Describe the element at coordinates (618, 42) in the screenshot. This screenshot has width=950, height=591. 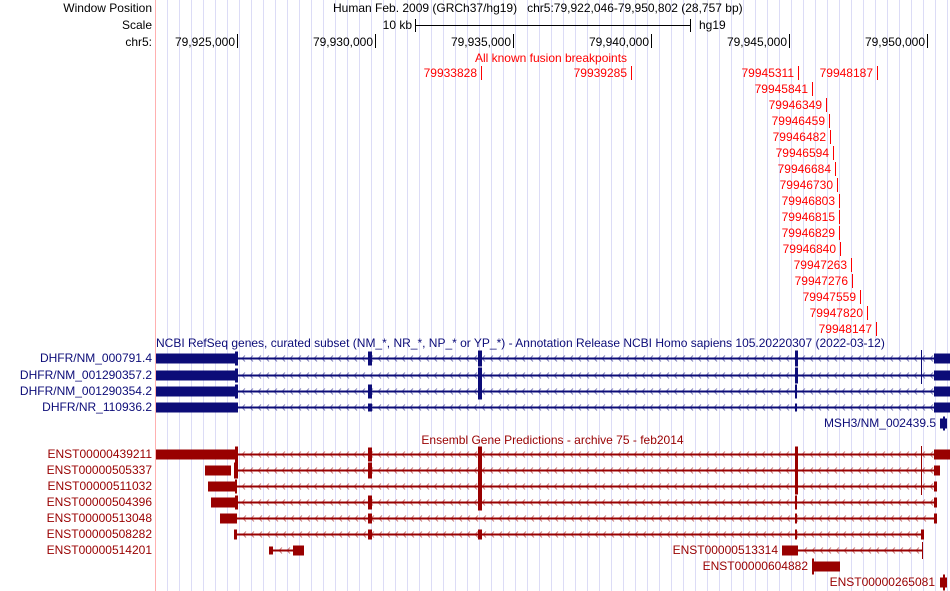
I see `ruler-tick-label: 79,940,000` at that location.